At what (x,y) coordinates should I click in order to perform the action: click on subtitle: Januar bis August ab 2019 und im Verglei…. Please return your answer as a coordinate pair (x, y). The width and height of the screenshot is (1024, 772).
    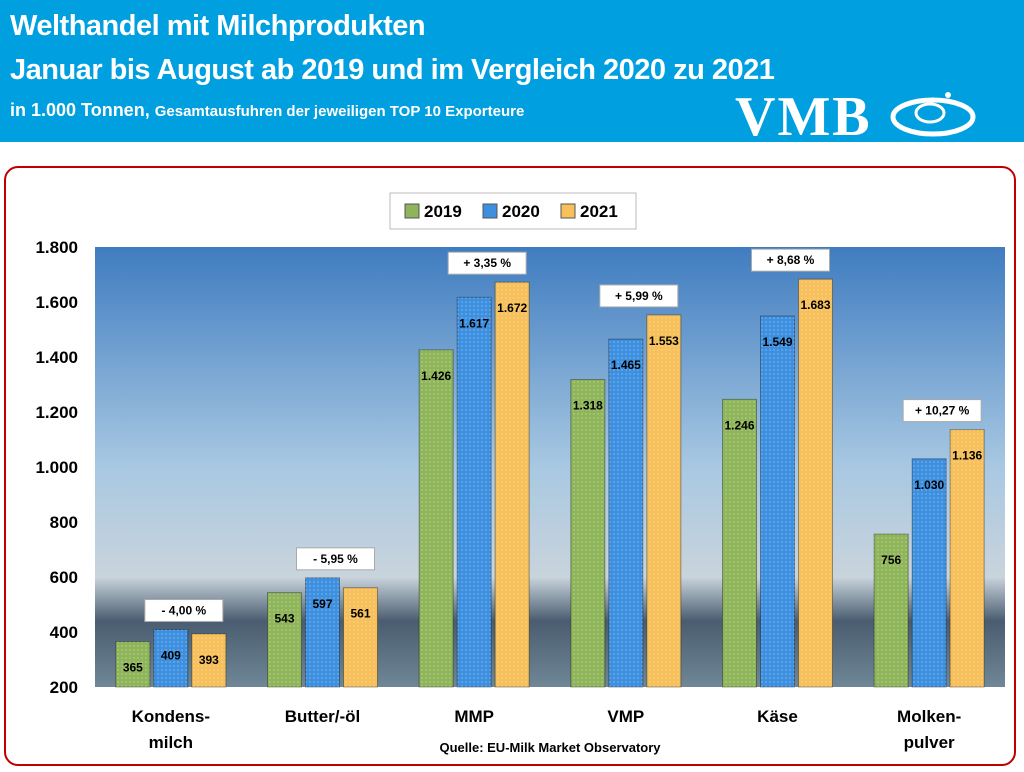
    Looking at the image, I should click on (392, 70).